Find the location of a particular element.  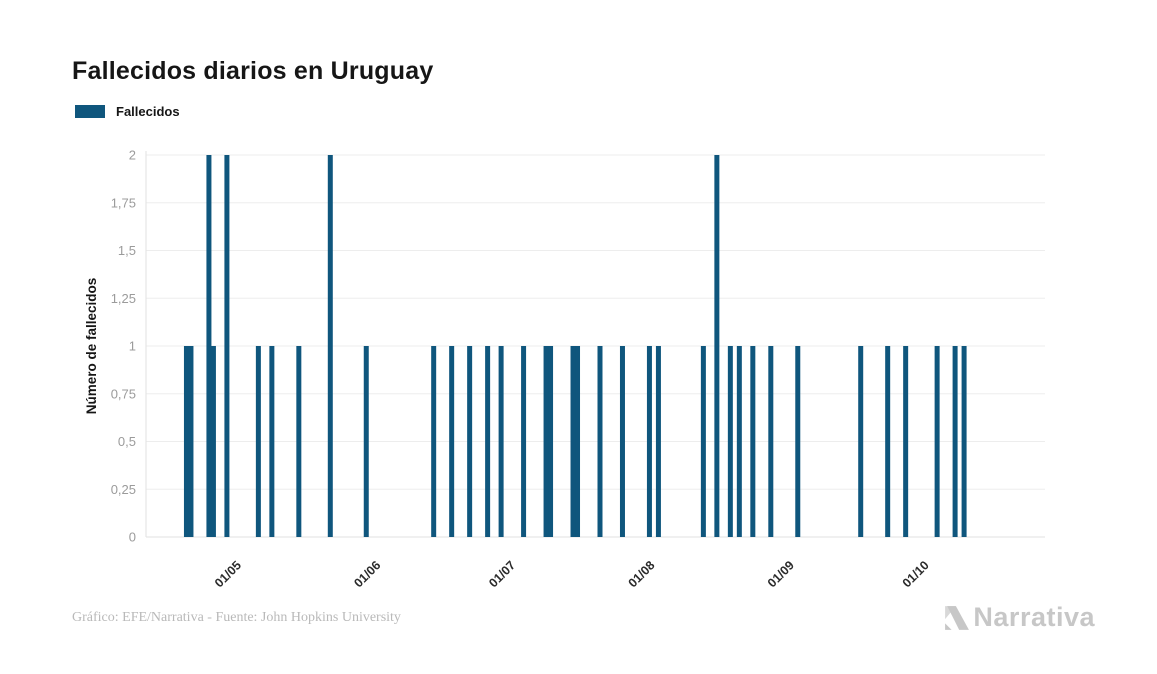

y-tick-label: 2 is located at coordinates (132, 155).